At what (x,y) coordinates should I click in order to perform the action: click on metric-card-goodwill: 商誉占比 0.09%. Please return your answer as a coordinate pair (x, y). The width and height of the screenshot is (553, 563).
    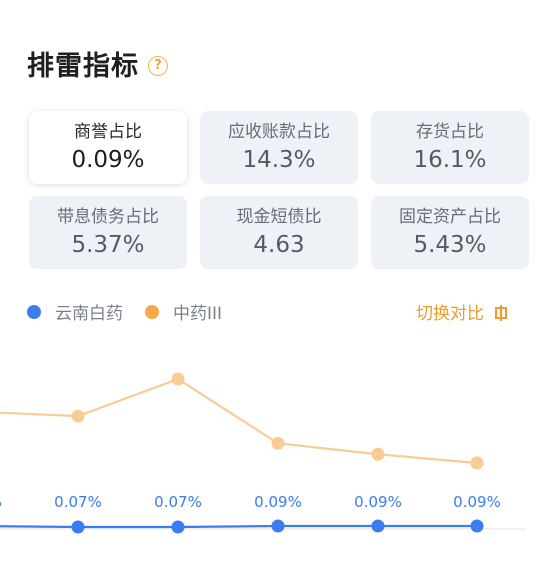
    Looking at the image, I should click on (108, 147).